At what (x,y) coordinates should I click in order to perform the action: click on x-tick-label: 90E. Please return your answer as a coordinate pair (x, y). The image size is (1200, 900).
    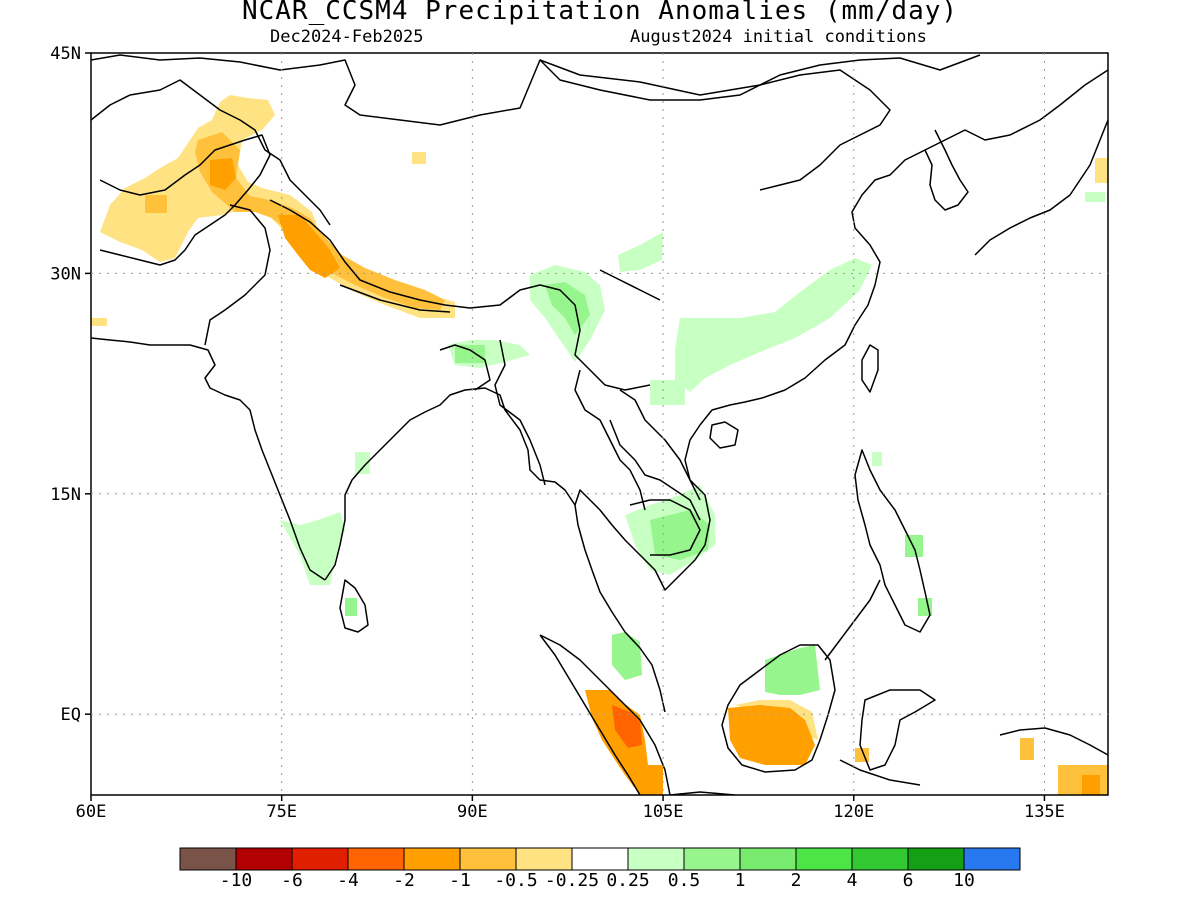
    Looking at the image, I should click on (472, 812).